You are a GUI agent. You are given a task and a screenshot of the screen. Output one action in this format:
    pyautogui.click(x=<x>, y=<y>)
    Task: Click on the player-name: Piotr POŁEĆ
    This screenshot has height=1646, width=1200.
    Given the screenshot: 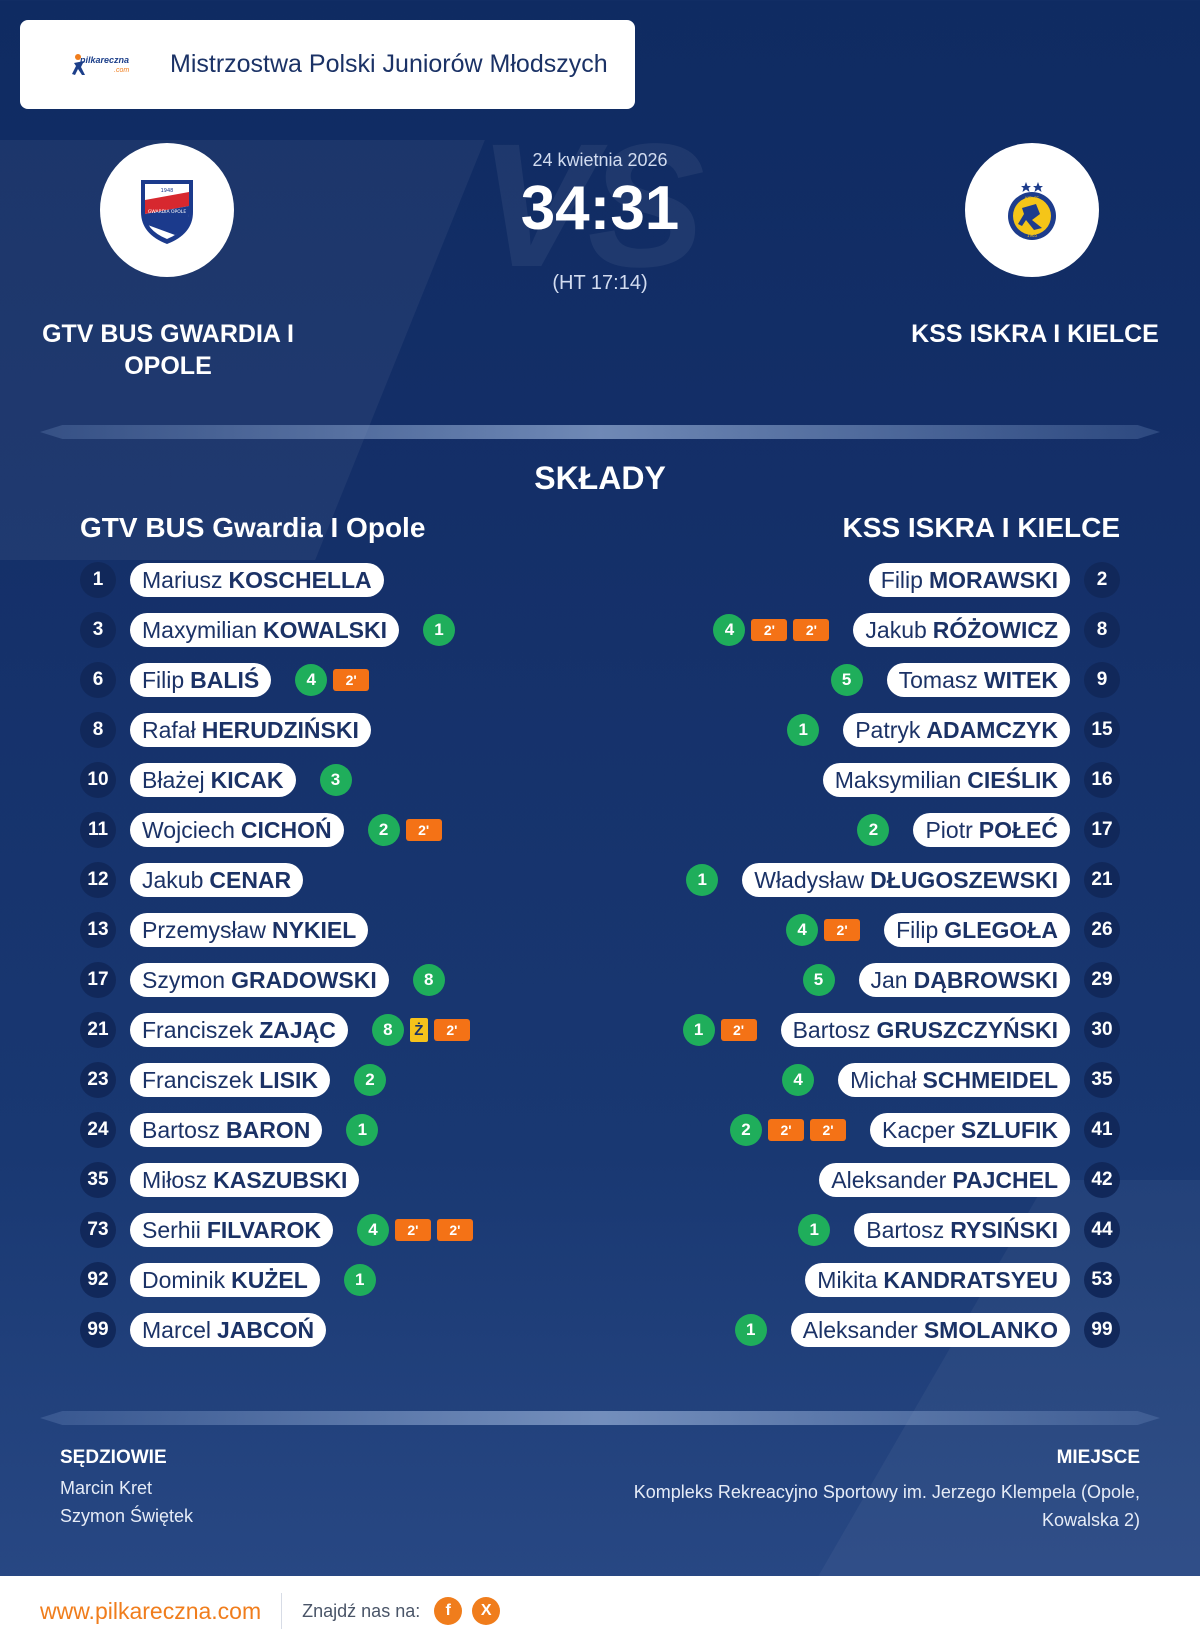 What is the action you would take?
    pyautogui.click(x=991, y=830)
    